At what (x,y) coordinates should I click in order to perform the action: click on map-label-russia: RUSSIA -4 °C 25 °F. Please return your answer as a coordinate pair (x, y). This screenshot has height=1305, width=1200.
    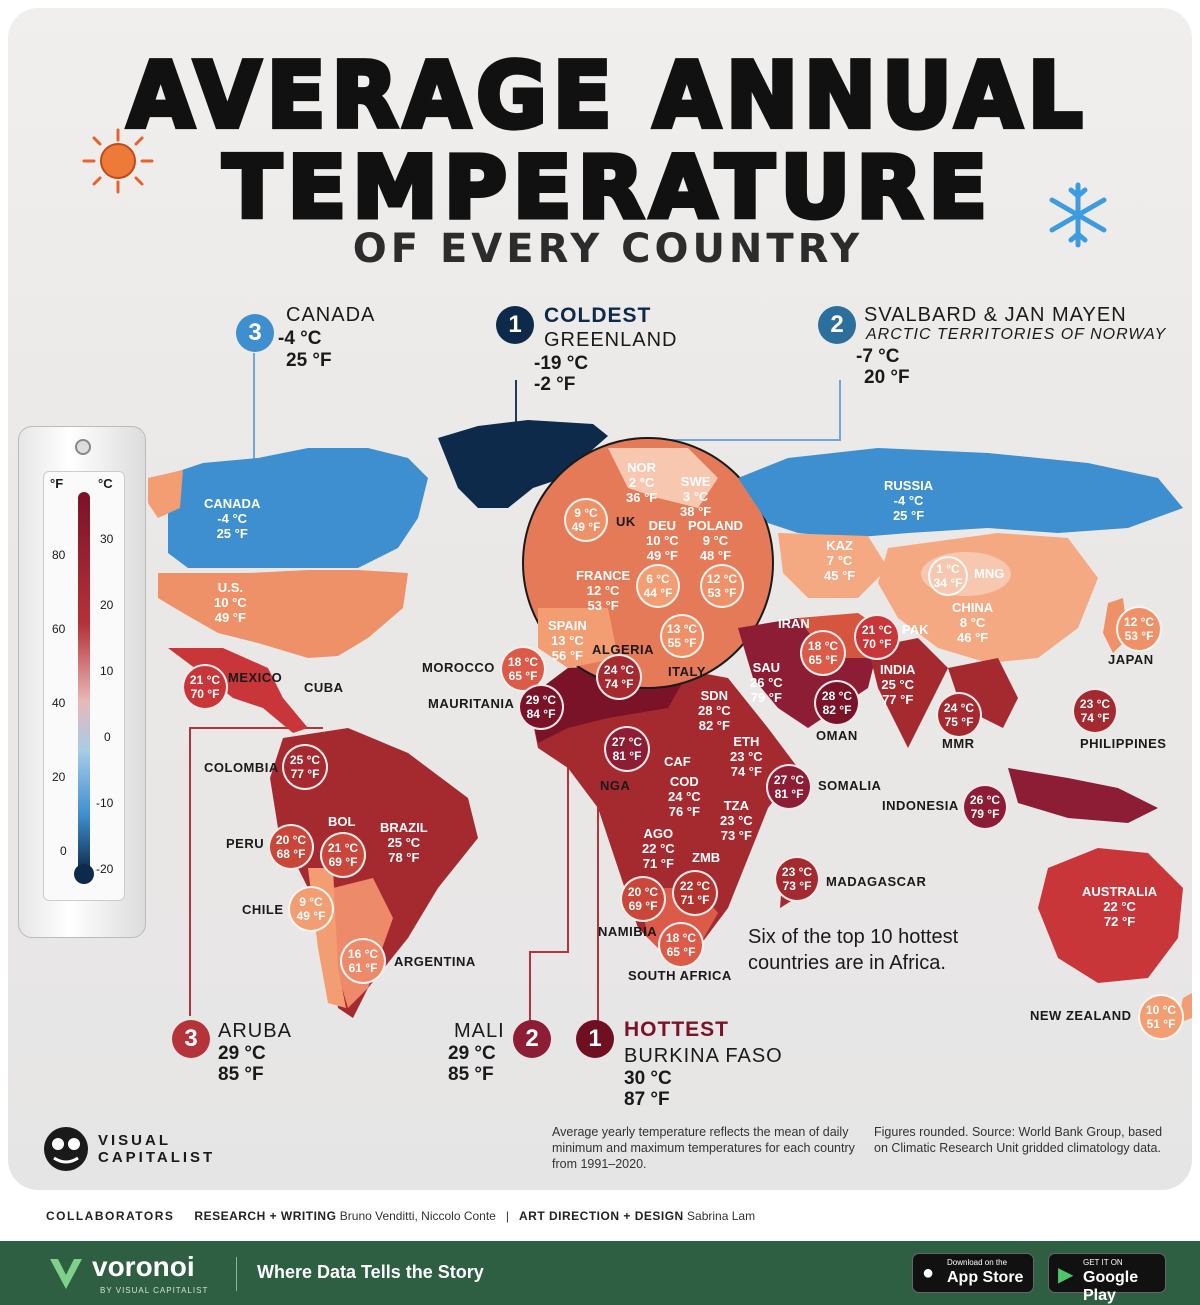
    Looking at the image, I should click on (909, 500).